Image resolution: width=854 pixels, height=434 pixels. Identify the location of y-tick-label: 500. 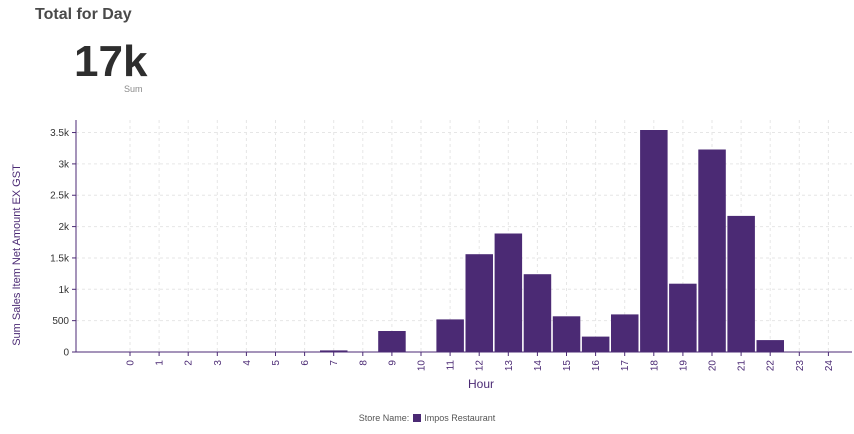
(60, 321).